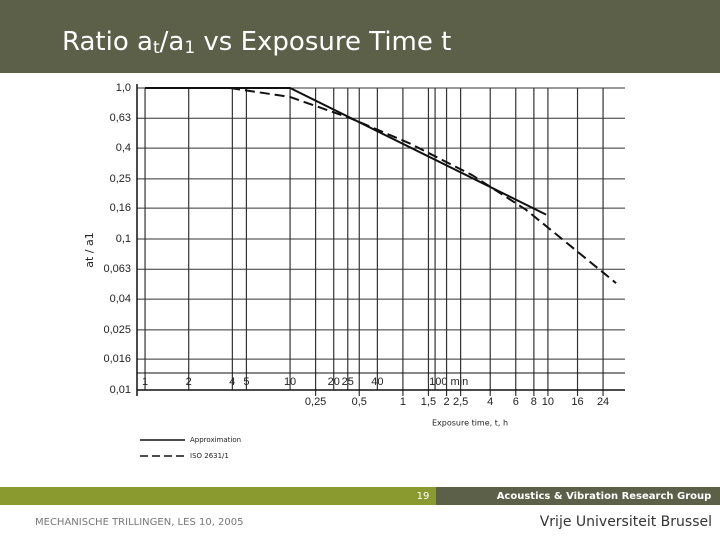 Image resolution: width=720 pixels, height=540 pixels. I want to click on x2-tick-label: 4, so click(490, 402).